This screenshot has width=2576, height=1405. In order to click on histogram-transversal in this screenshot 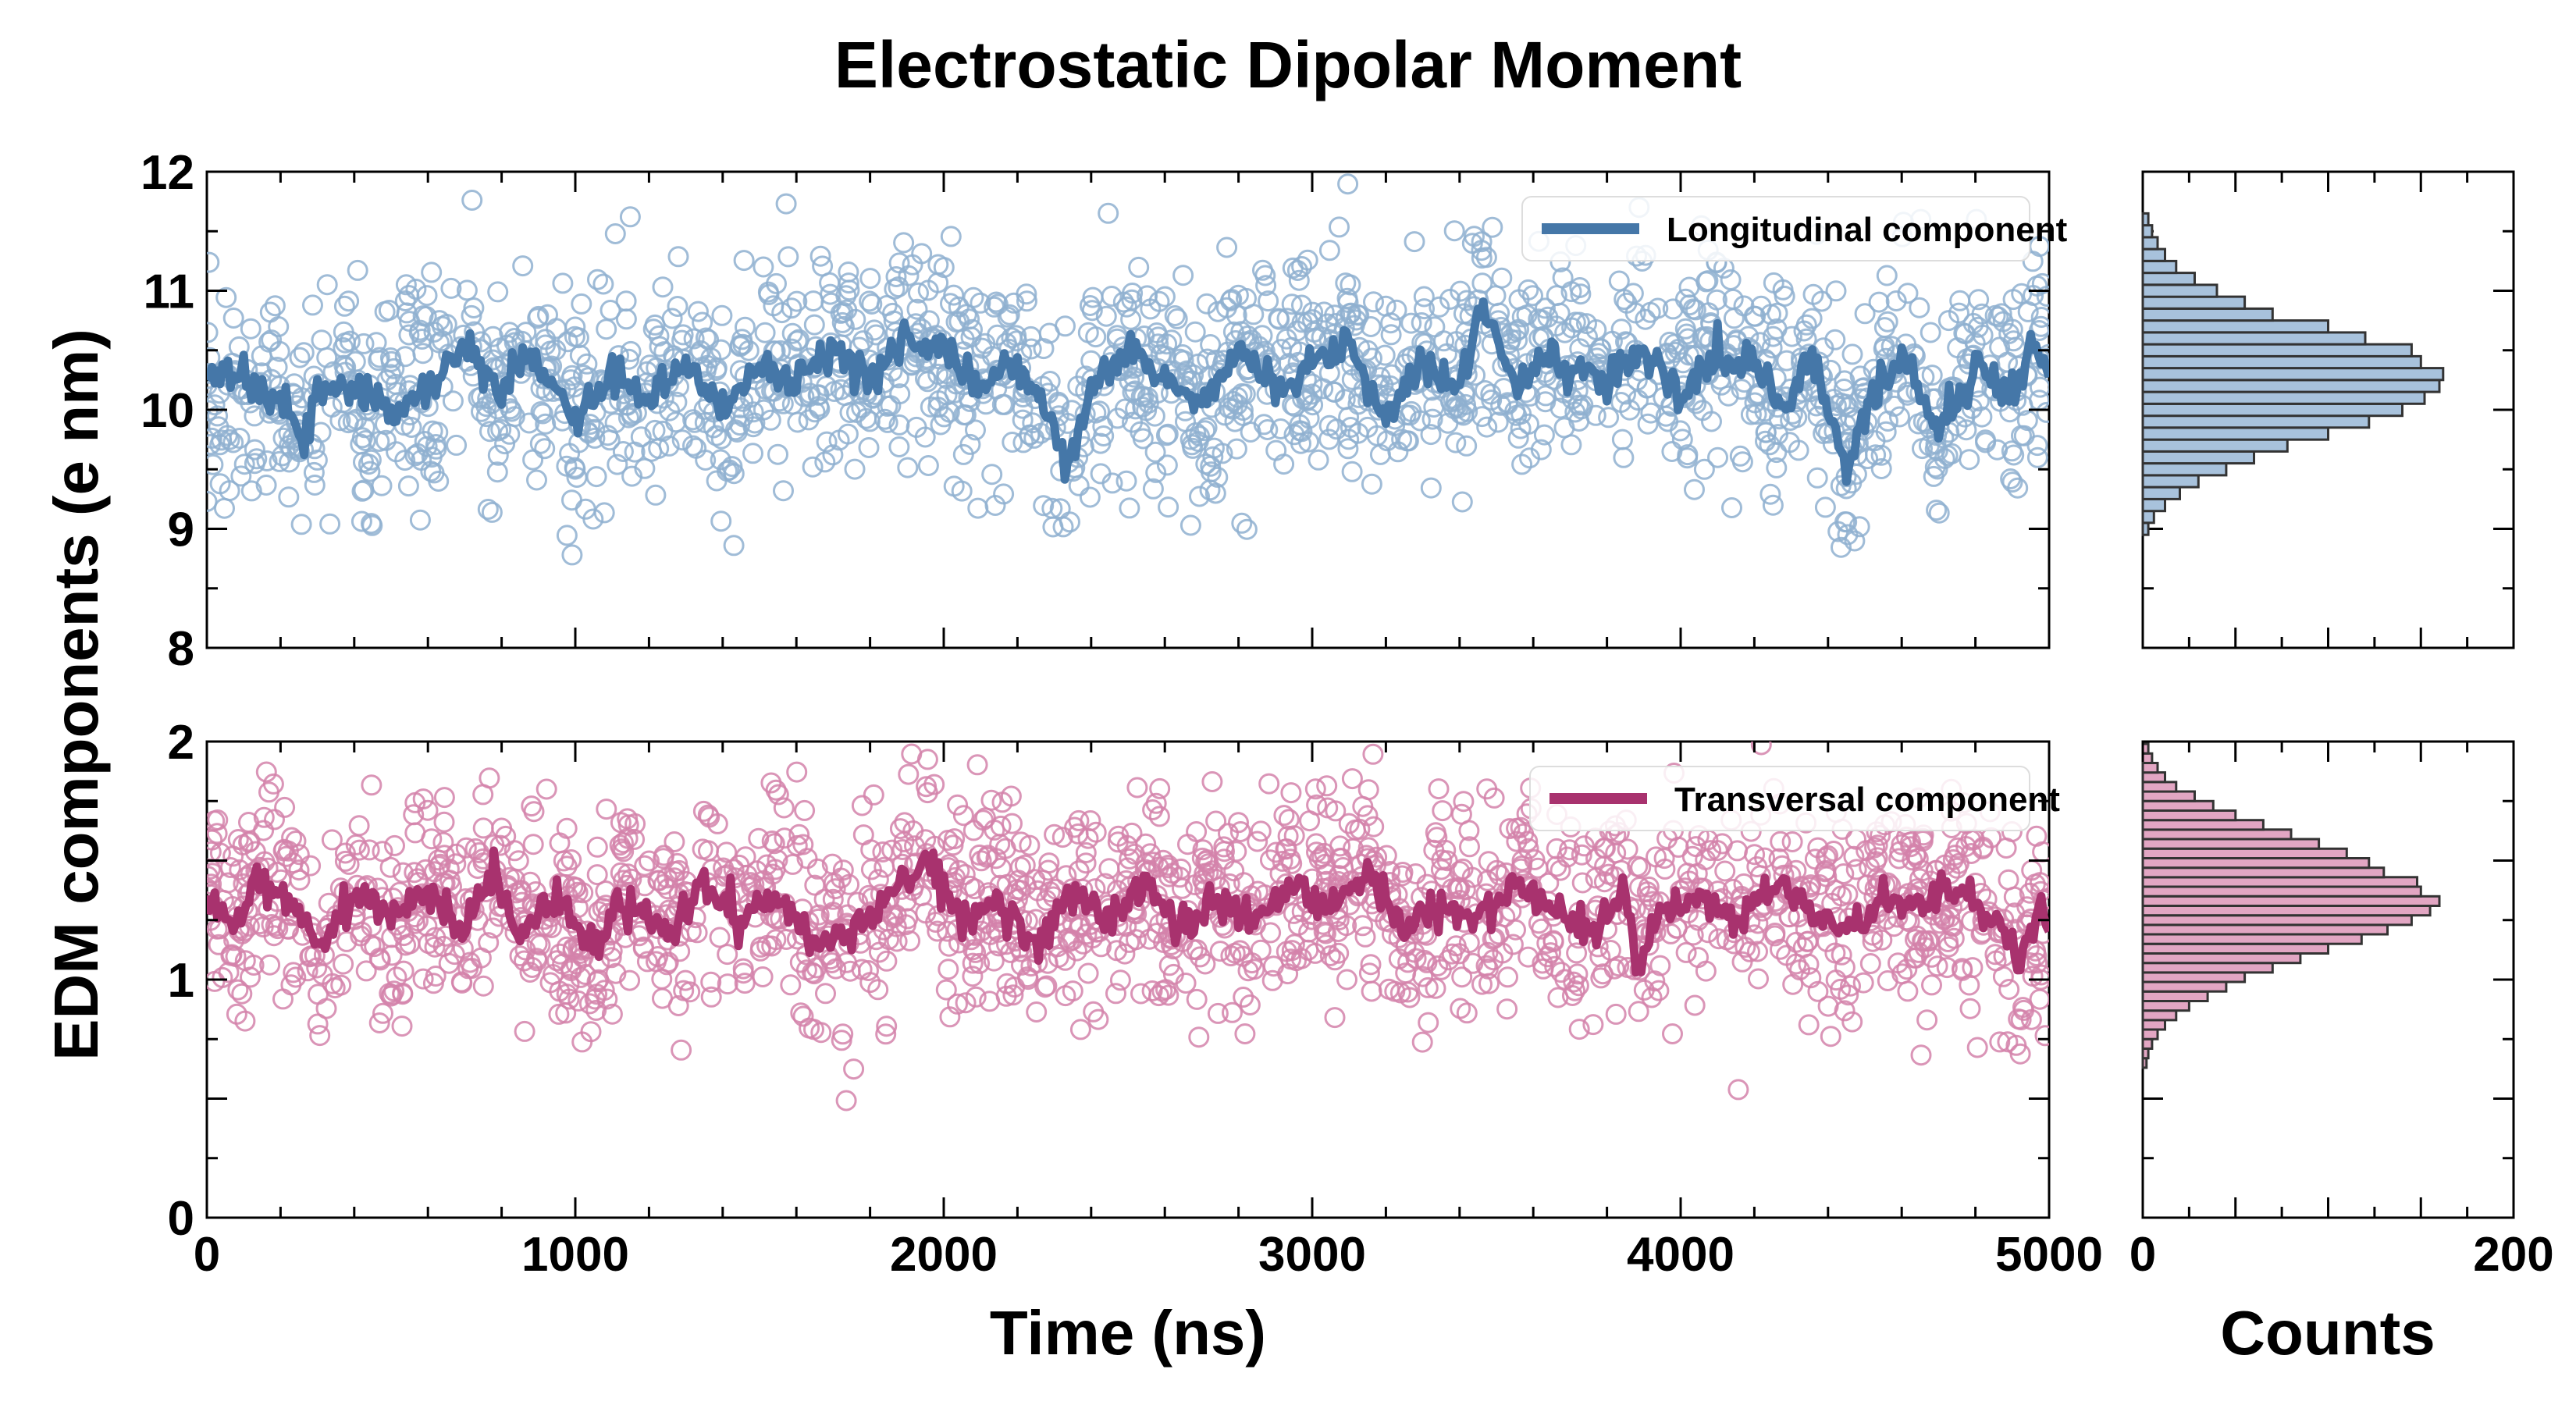, I will do `click(2328, 979)`.